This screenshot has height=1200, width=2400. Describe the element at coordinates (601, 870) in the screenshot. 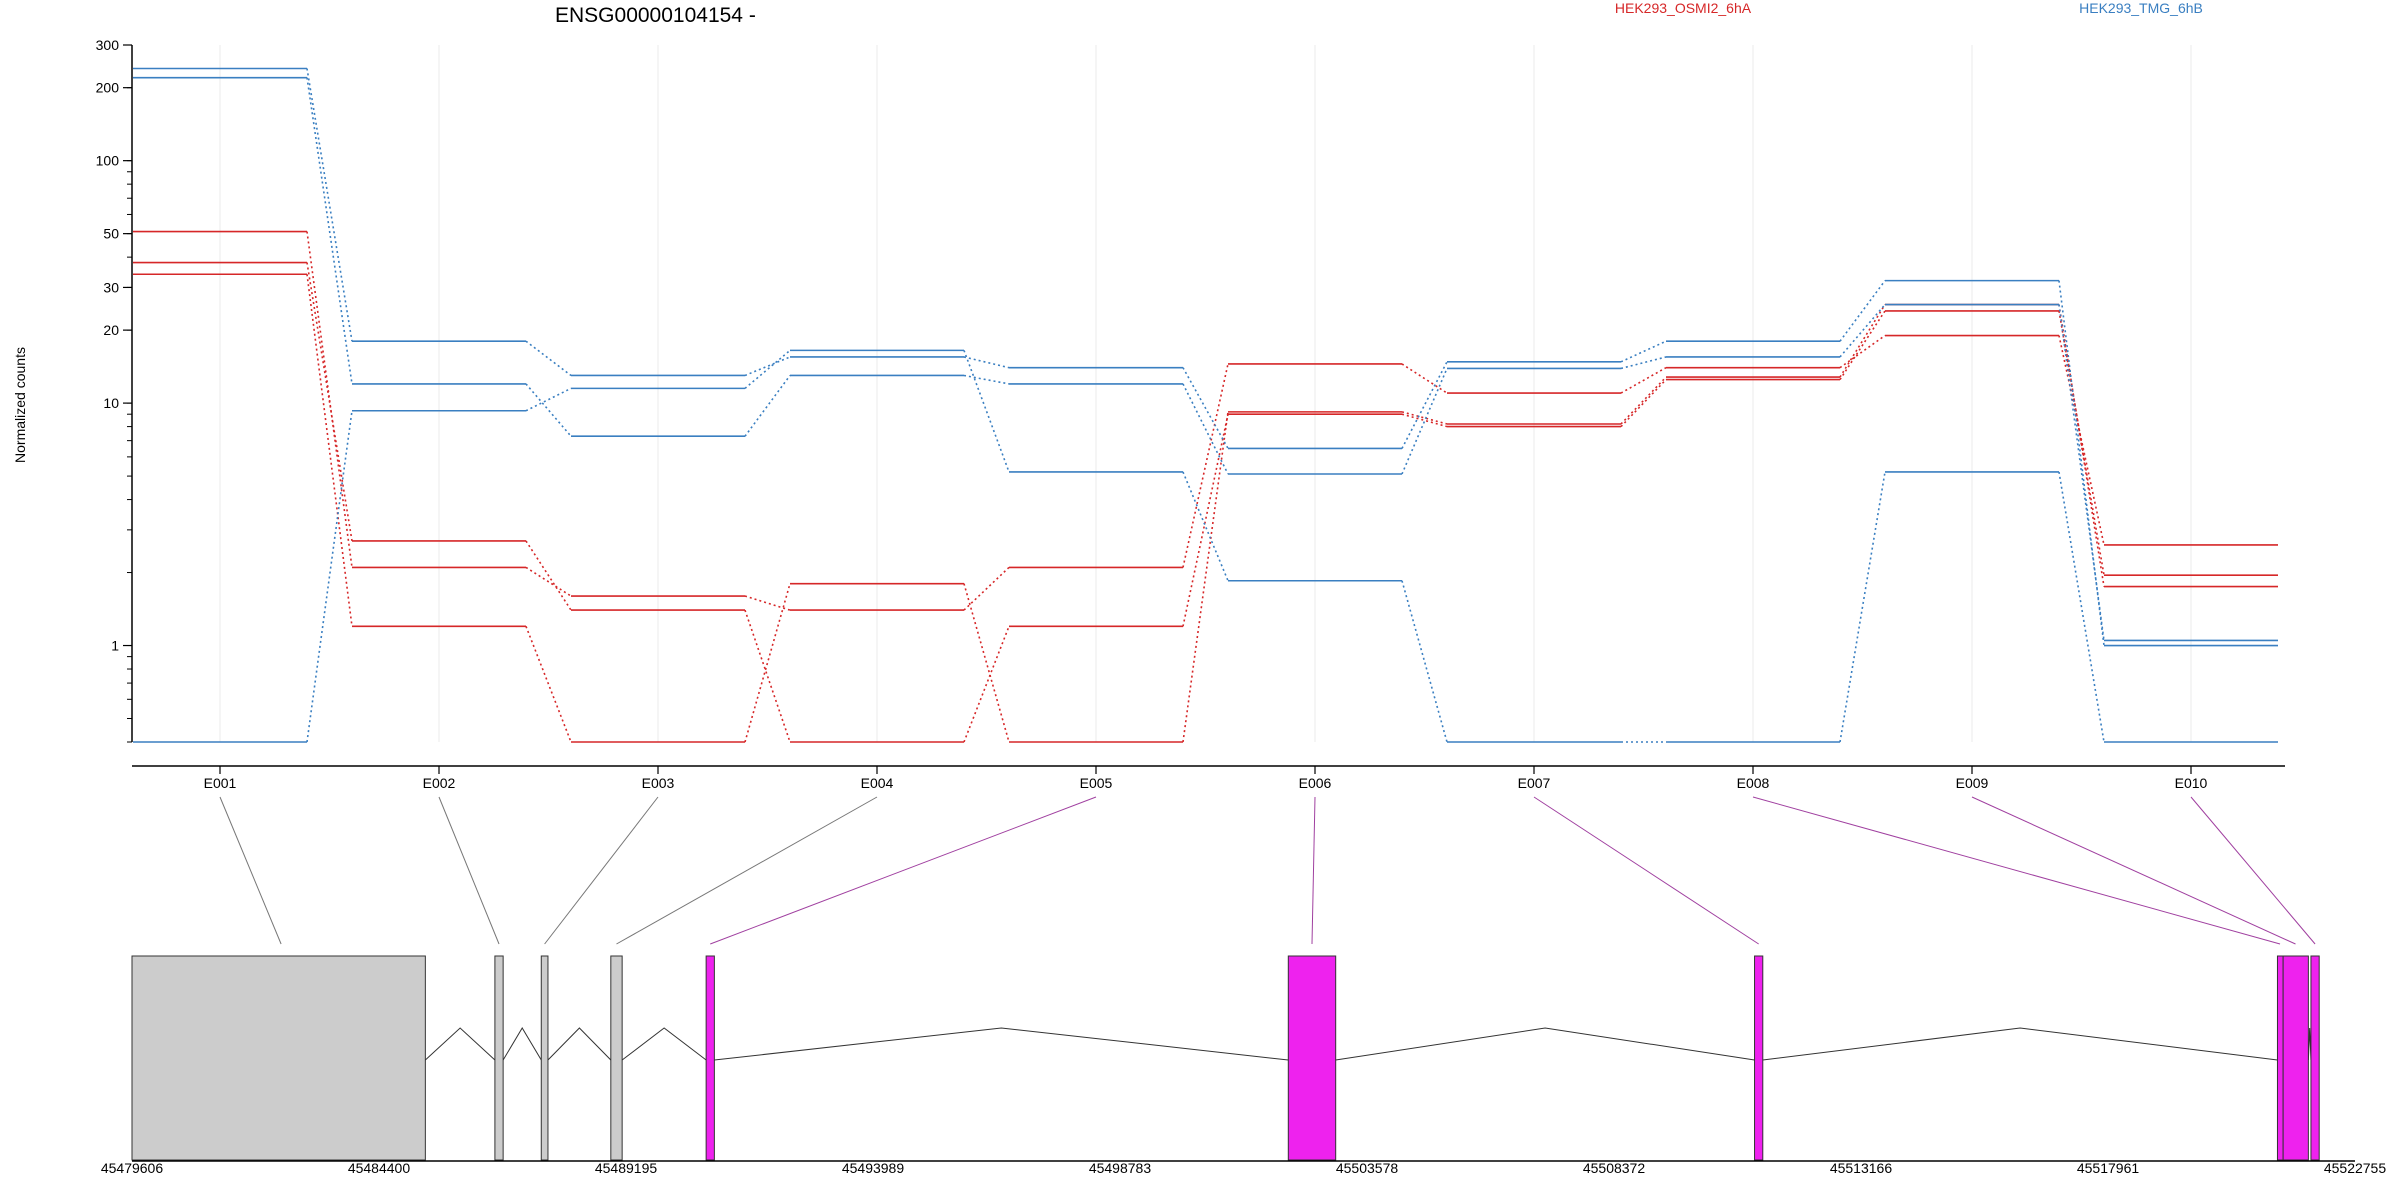

I see `bin-connector-e003` at that location.